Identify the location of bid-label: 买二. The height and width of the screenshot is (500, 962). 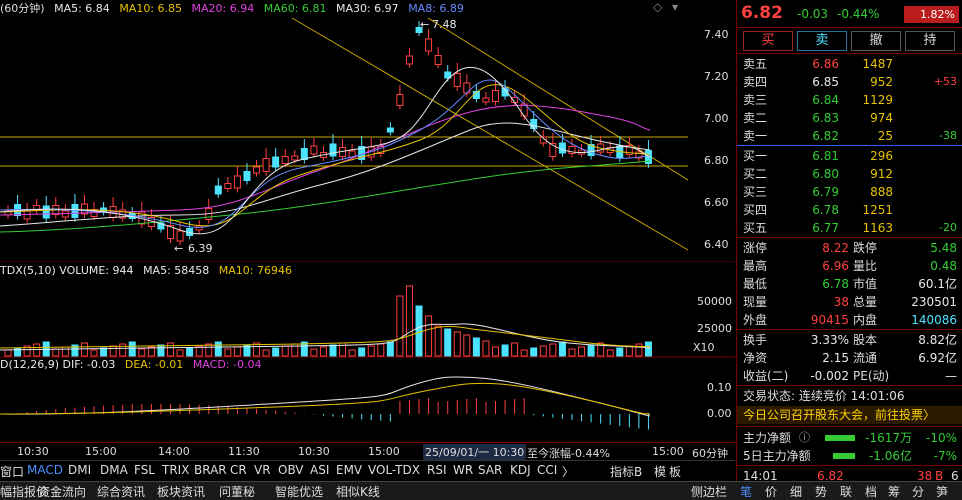
(755, 174).